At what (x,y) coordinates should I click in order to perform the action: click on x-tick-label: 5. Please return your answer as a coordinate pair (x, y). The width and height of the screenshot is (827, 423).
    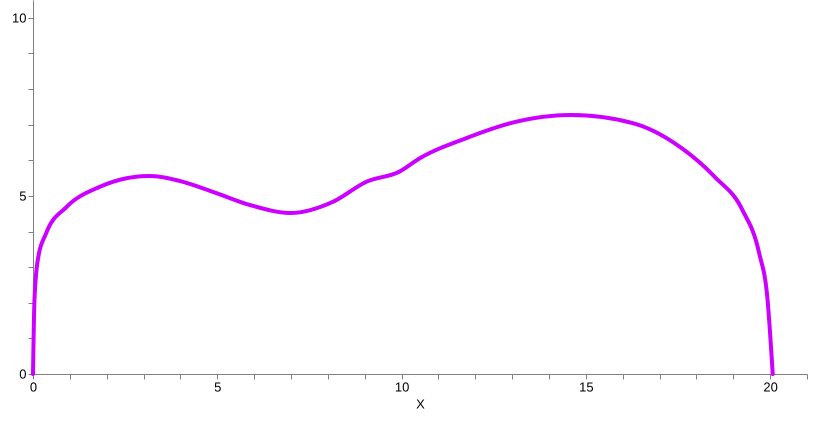
    Looking at the image, I should click on (218, 387).